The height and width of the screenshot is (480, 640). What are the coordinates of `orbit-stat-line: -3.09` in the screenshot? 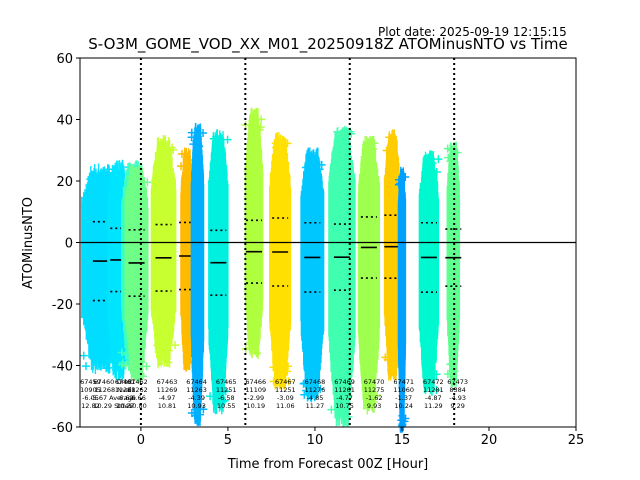 It's located at (285, 398).